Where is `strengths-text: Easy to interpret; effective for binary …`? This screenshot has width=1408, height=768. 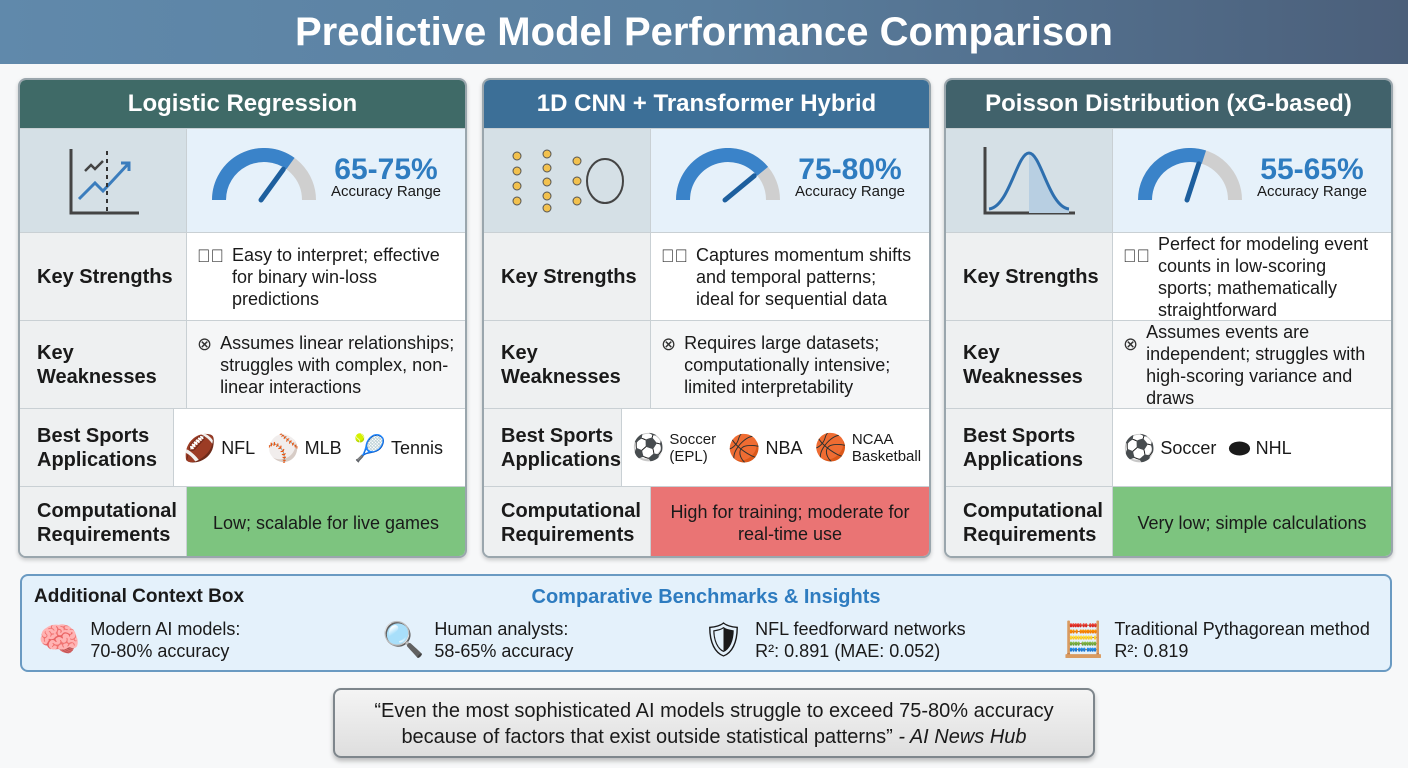 strengths-text: Easy to interpret; effective for binary … is located at coordinates (336, 276).